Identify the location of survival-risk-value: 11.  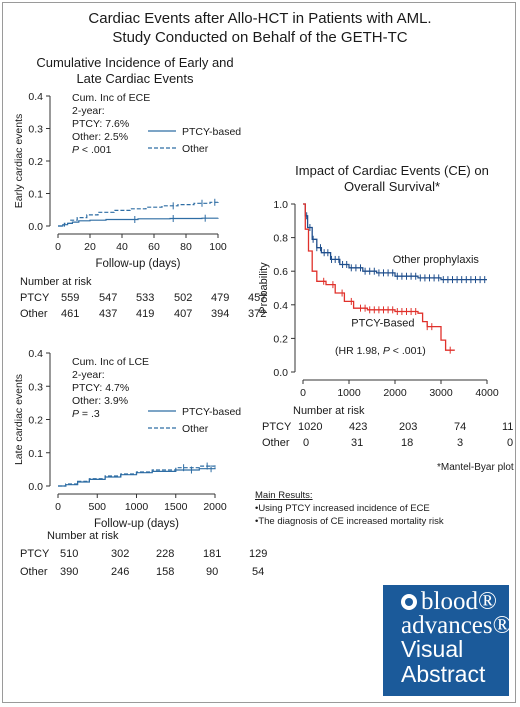
(508, 427).